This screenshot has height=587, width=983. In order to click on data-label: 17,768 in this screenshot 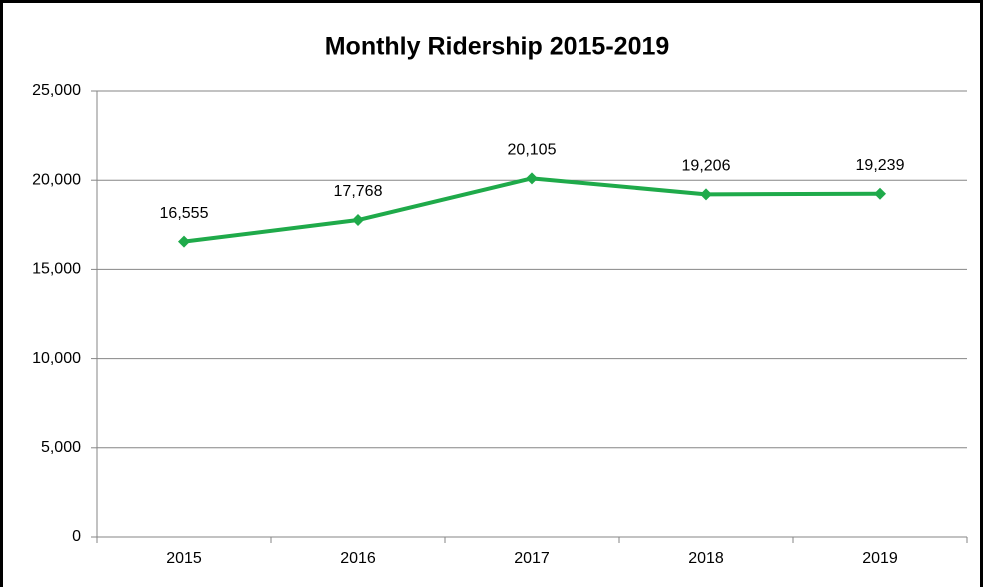, I will do `click(358, 191)`.